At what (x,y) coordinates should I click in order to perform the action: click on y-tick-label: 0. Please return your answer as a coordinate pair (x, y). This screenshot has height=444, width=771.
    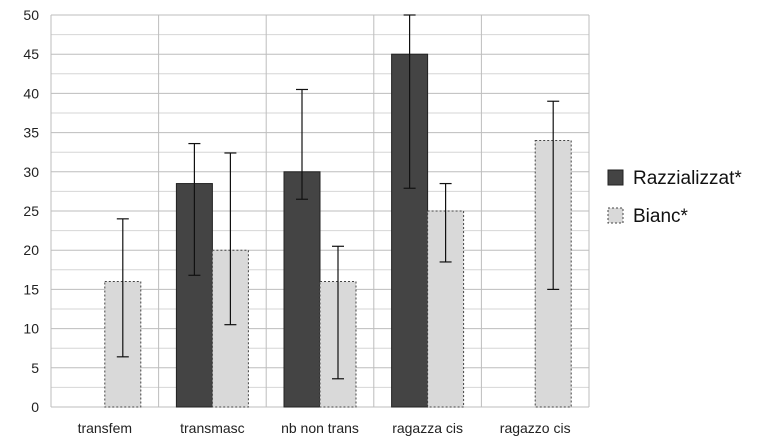
    Looking at the image, I should click on (35, 407).